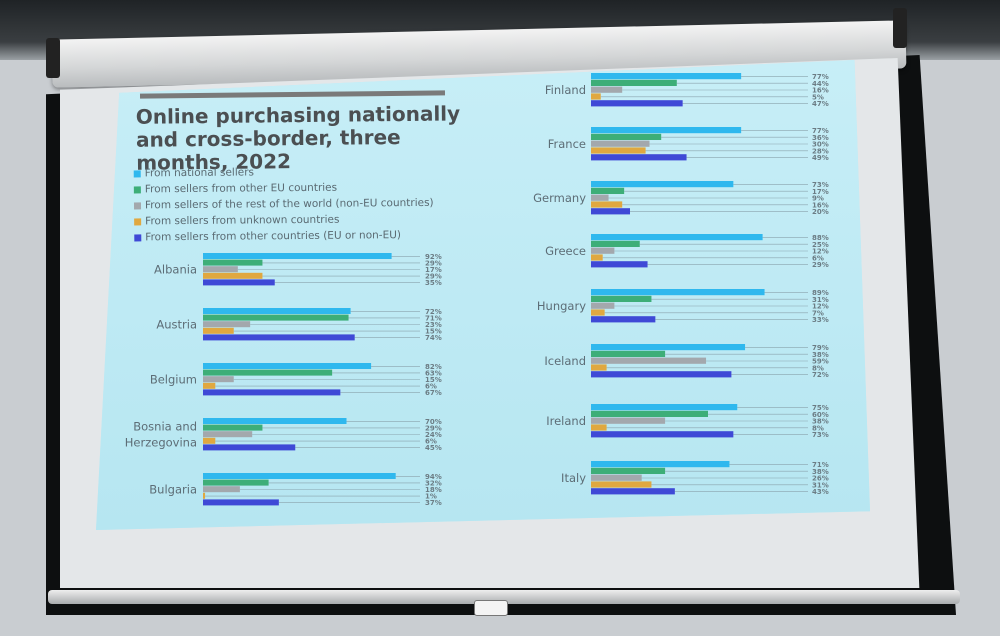 The width and height of the screenshot is (1000, 636). I want to click on bar-germany-eu, so click(608, 190).